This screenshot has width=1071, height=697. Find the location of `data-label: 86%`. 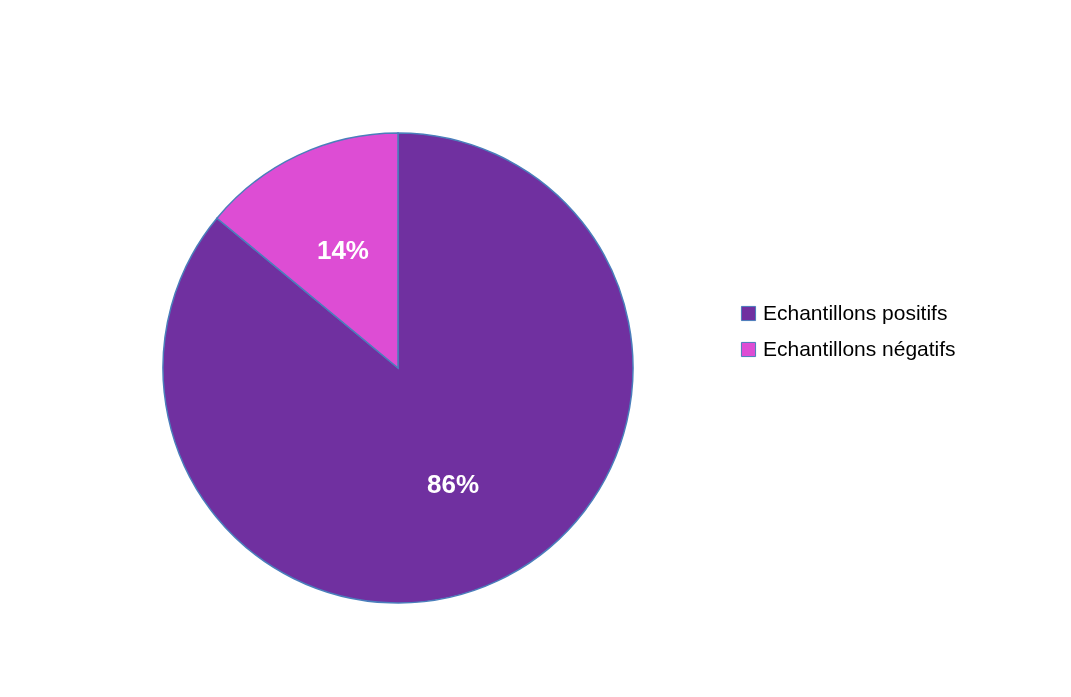

data-label: 86% is located at coordinates (453, 483).